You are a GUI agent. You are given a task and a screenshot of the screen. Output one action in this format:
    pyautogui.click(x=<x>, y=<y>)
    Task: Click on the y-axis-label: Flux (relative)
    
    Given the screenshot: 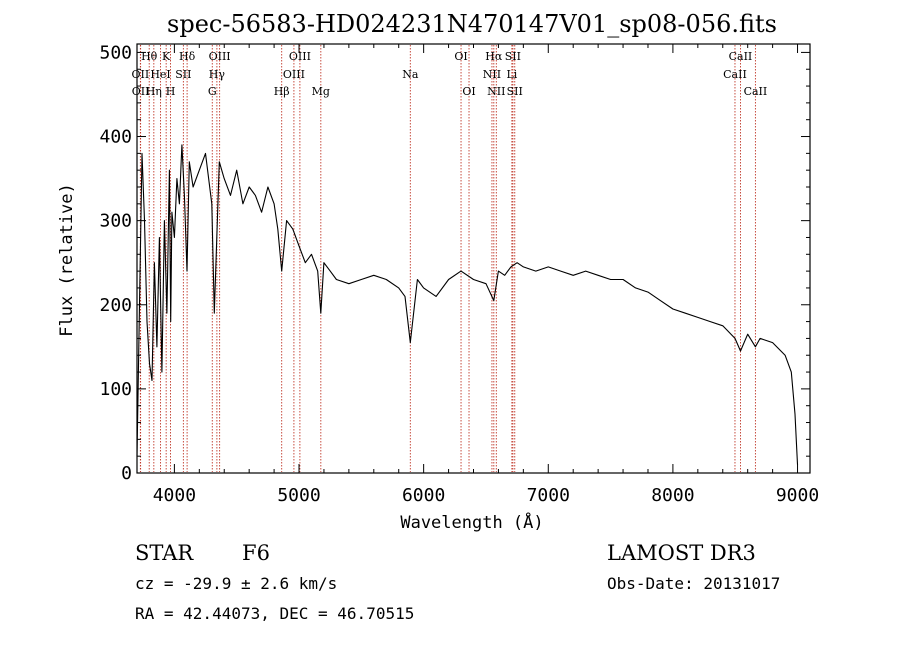 What is the action you would take?
    pyautogui.click(x=67, y=260)
    